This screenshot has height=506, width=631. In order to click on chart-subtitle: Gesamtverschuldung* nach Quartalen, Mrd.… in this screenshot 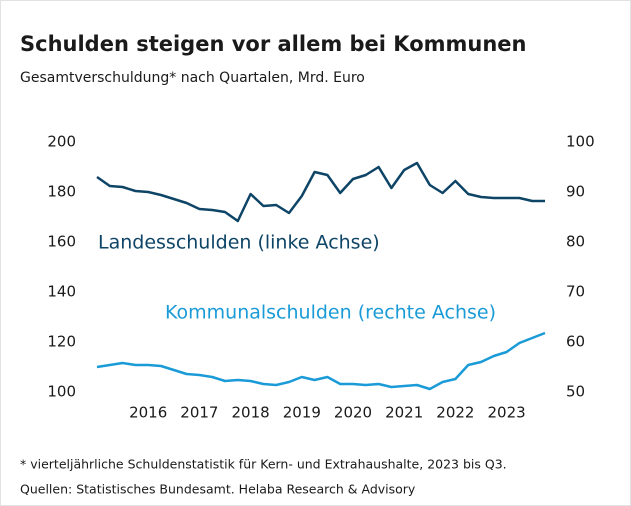, I will do `click(192, 78)`.